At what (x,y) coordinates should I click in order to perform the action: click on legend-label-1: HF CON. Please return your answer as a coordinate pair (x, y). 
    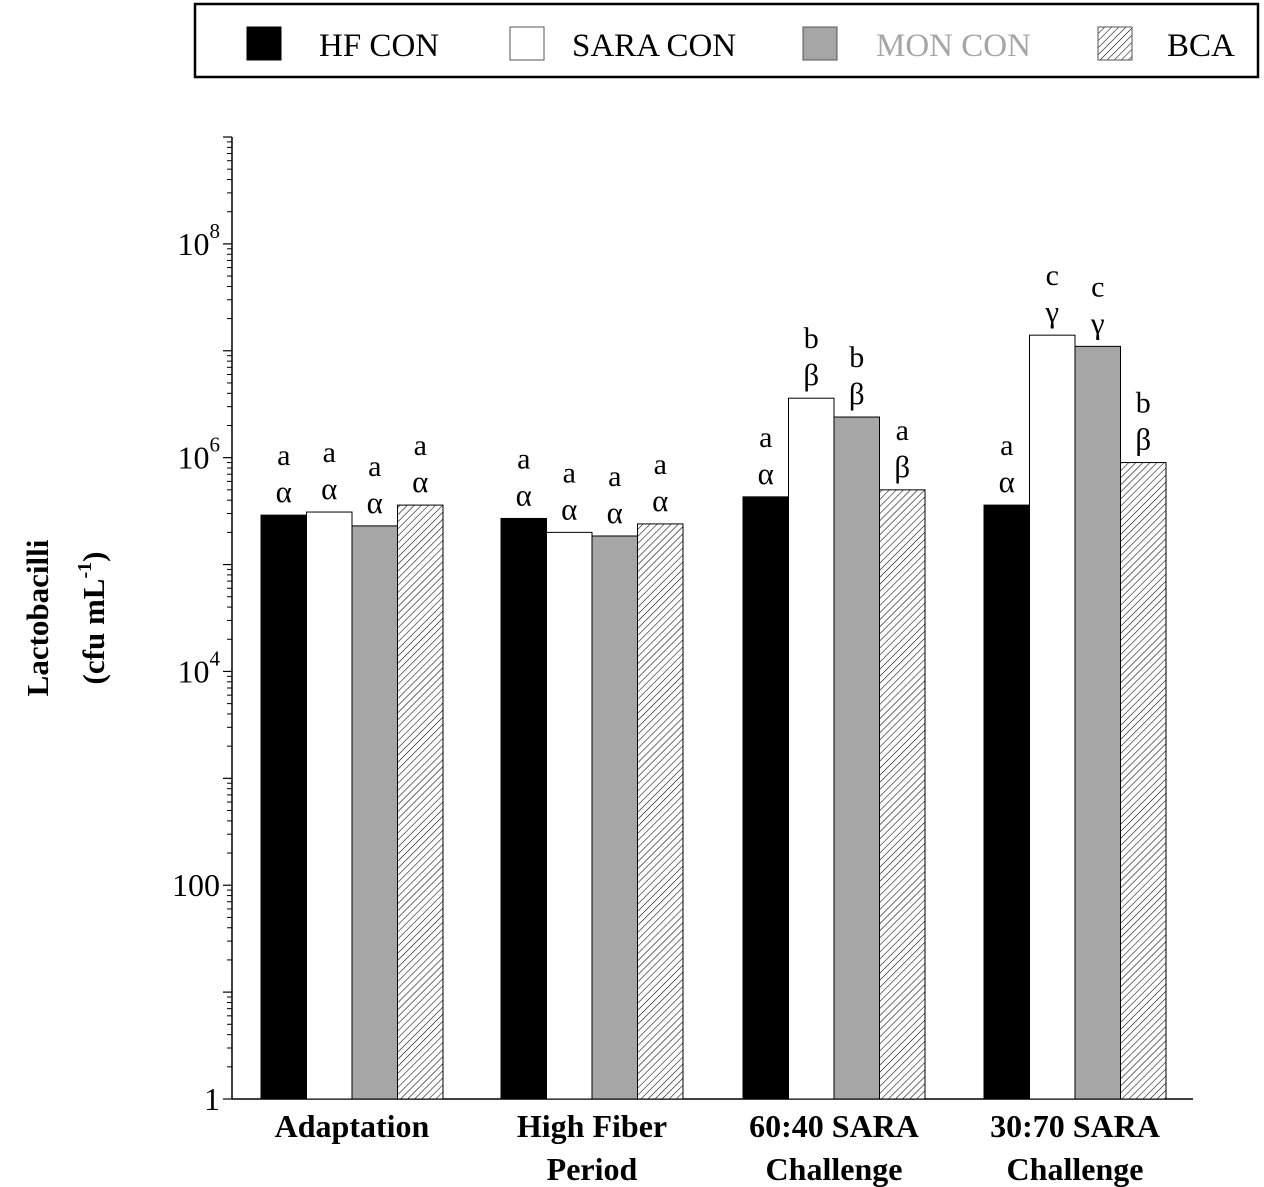
    Looking at the image, I should click on (379, 46).